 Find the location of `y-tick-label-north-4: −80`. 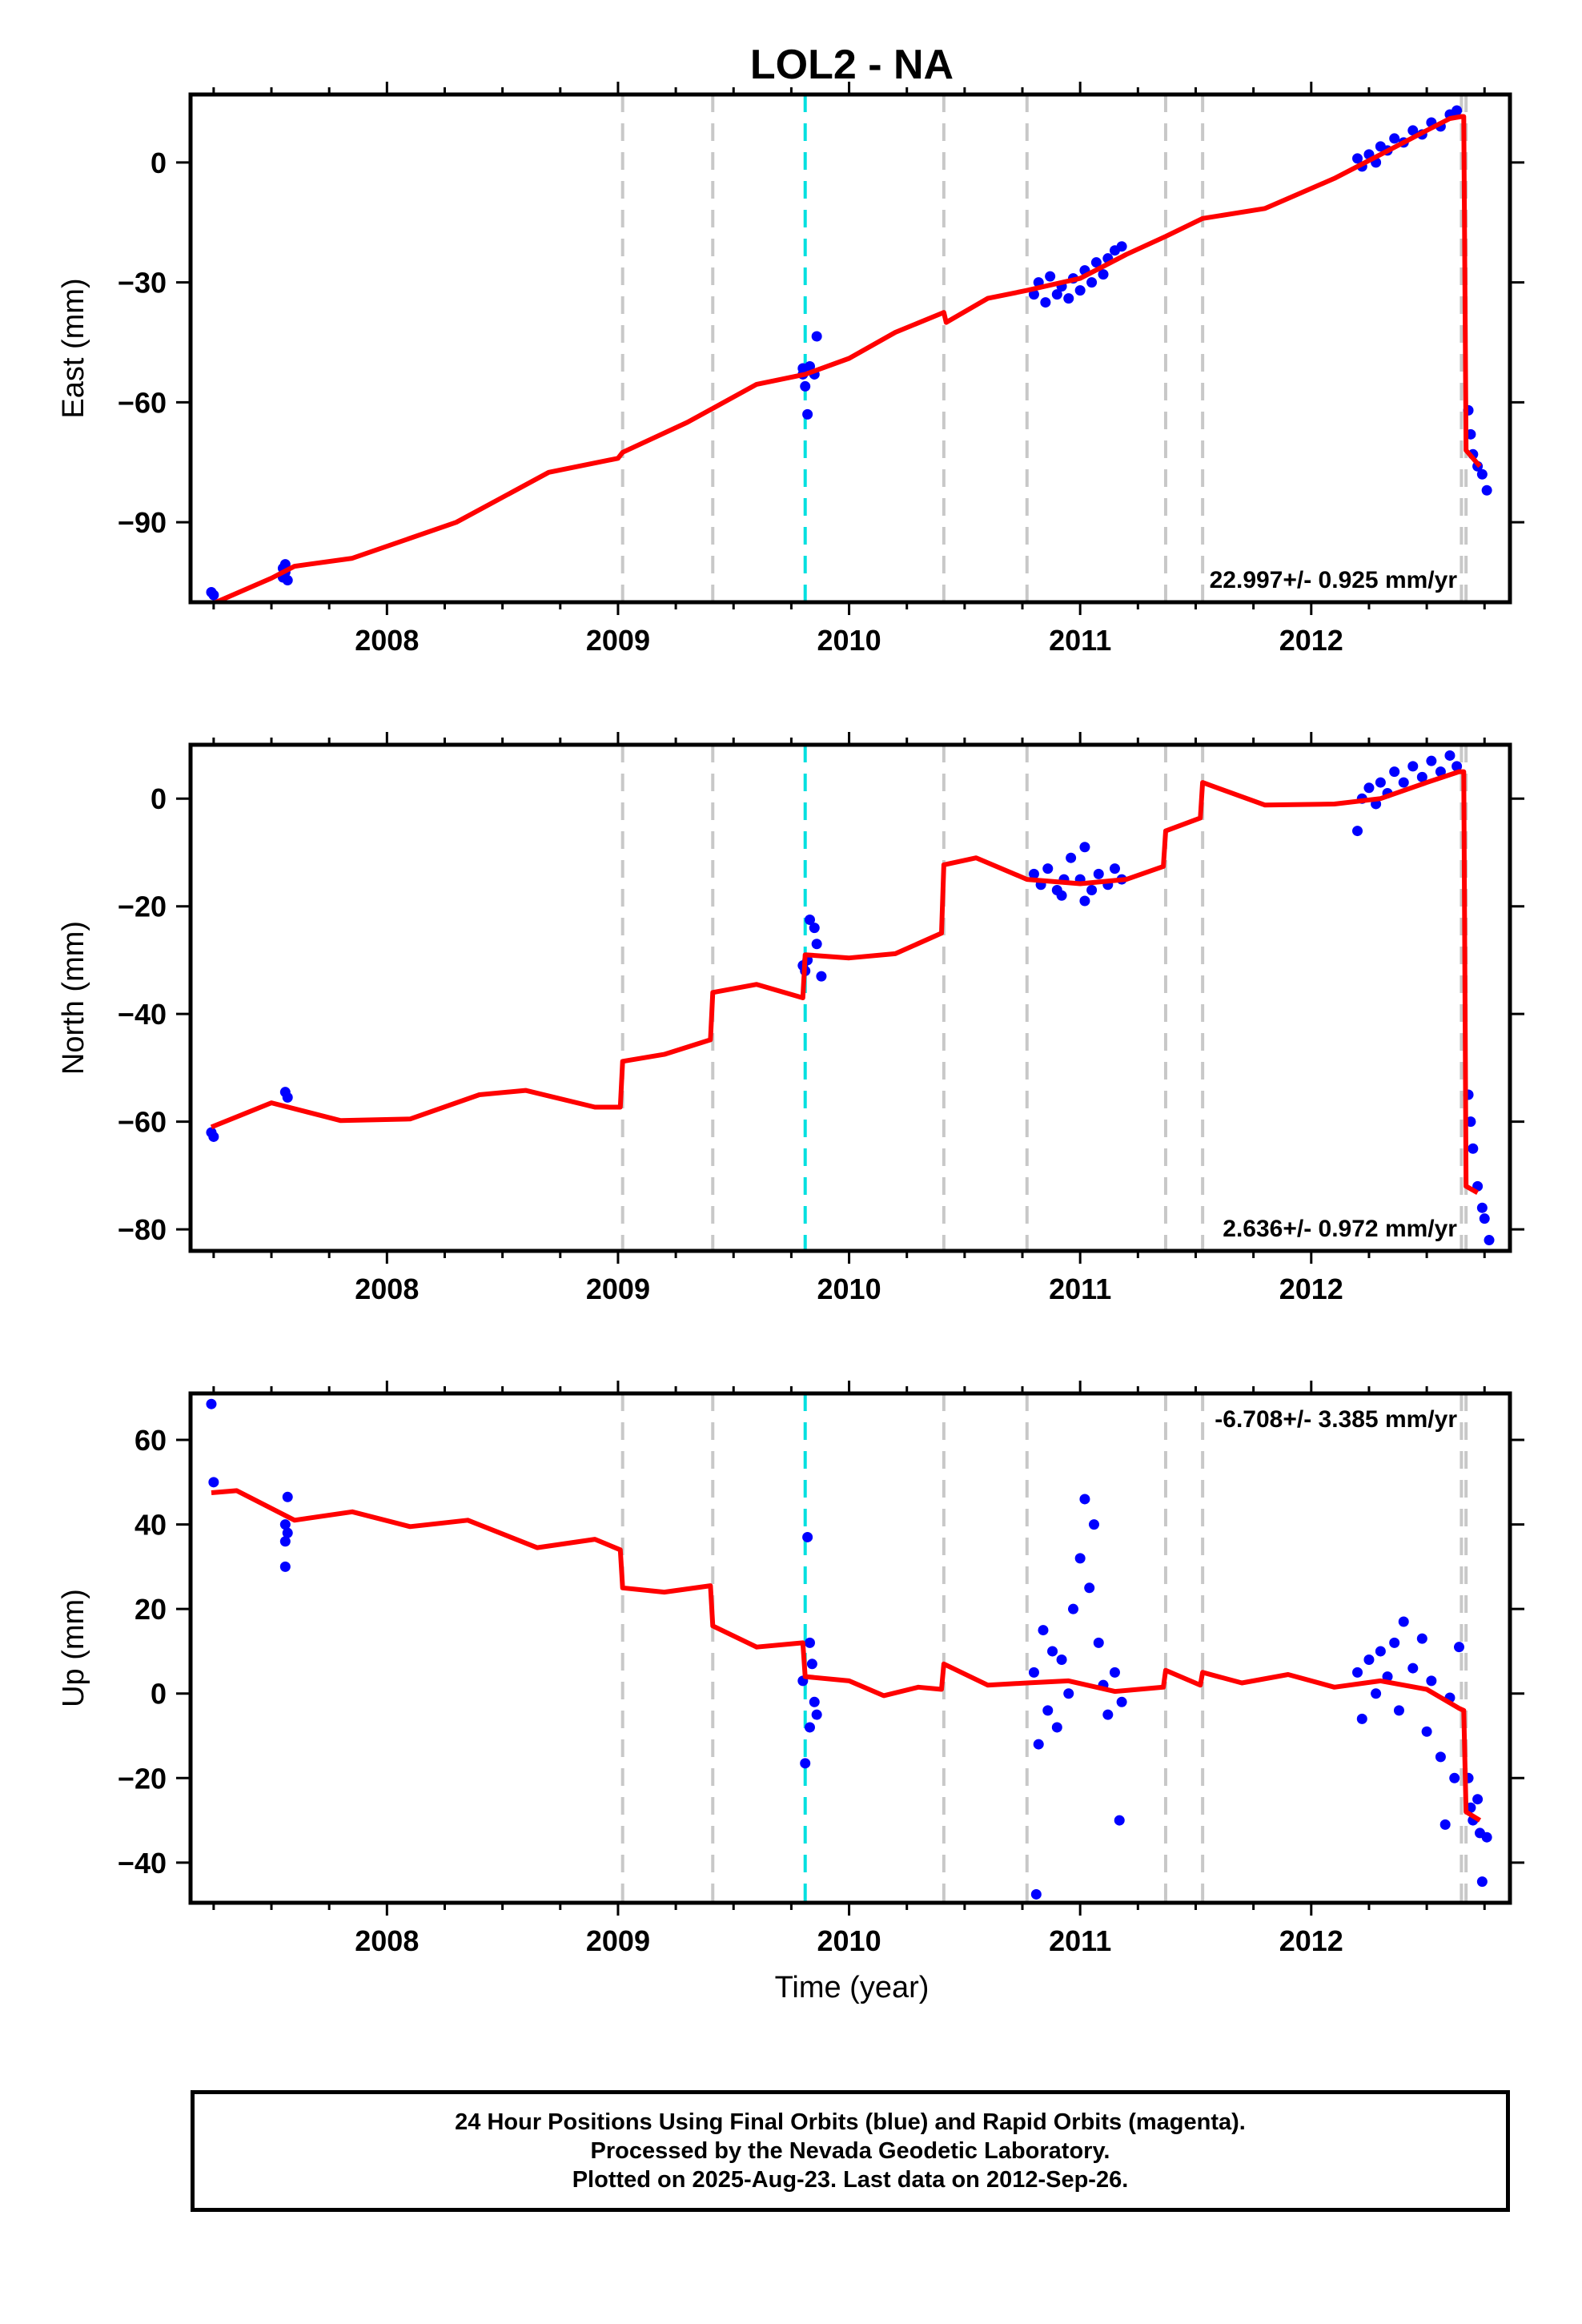

y-tick-label-north-4: −80 is located at coordinates (142, 1229).